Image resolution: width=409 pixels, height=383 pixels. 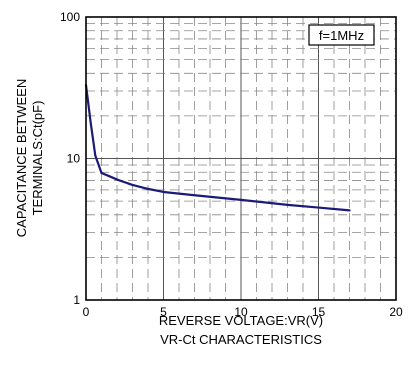 I want to click on x-tick-labels: 0 5 10 15 20, so click(x=243, y=312).